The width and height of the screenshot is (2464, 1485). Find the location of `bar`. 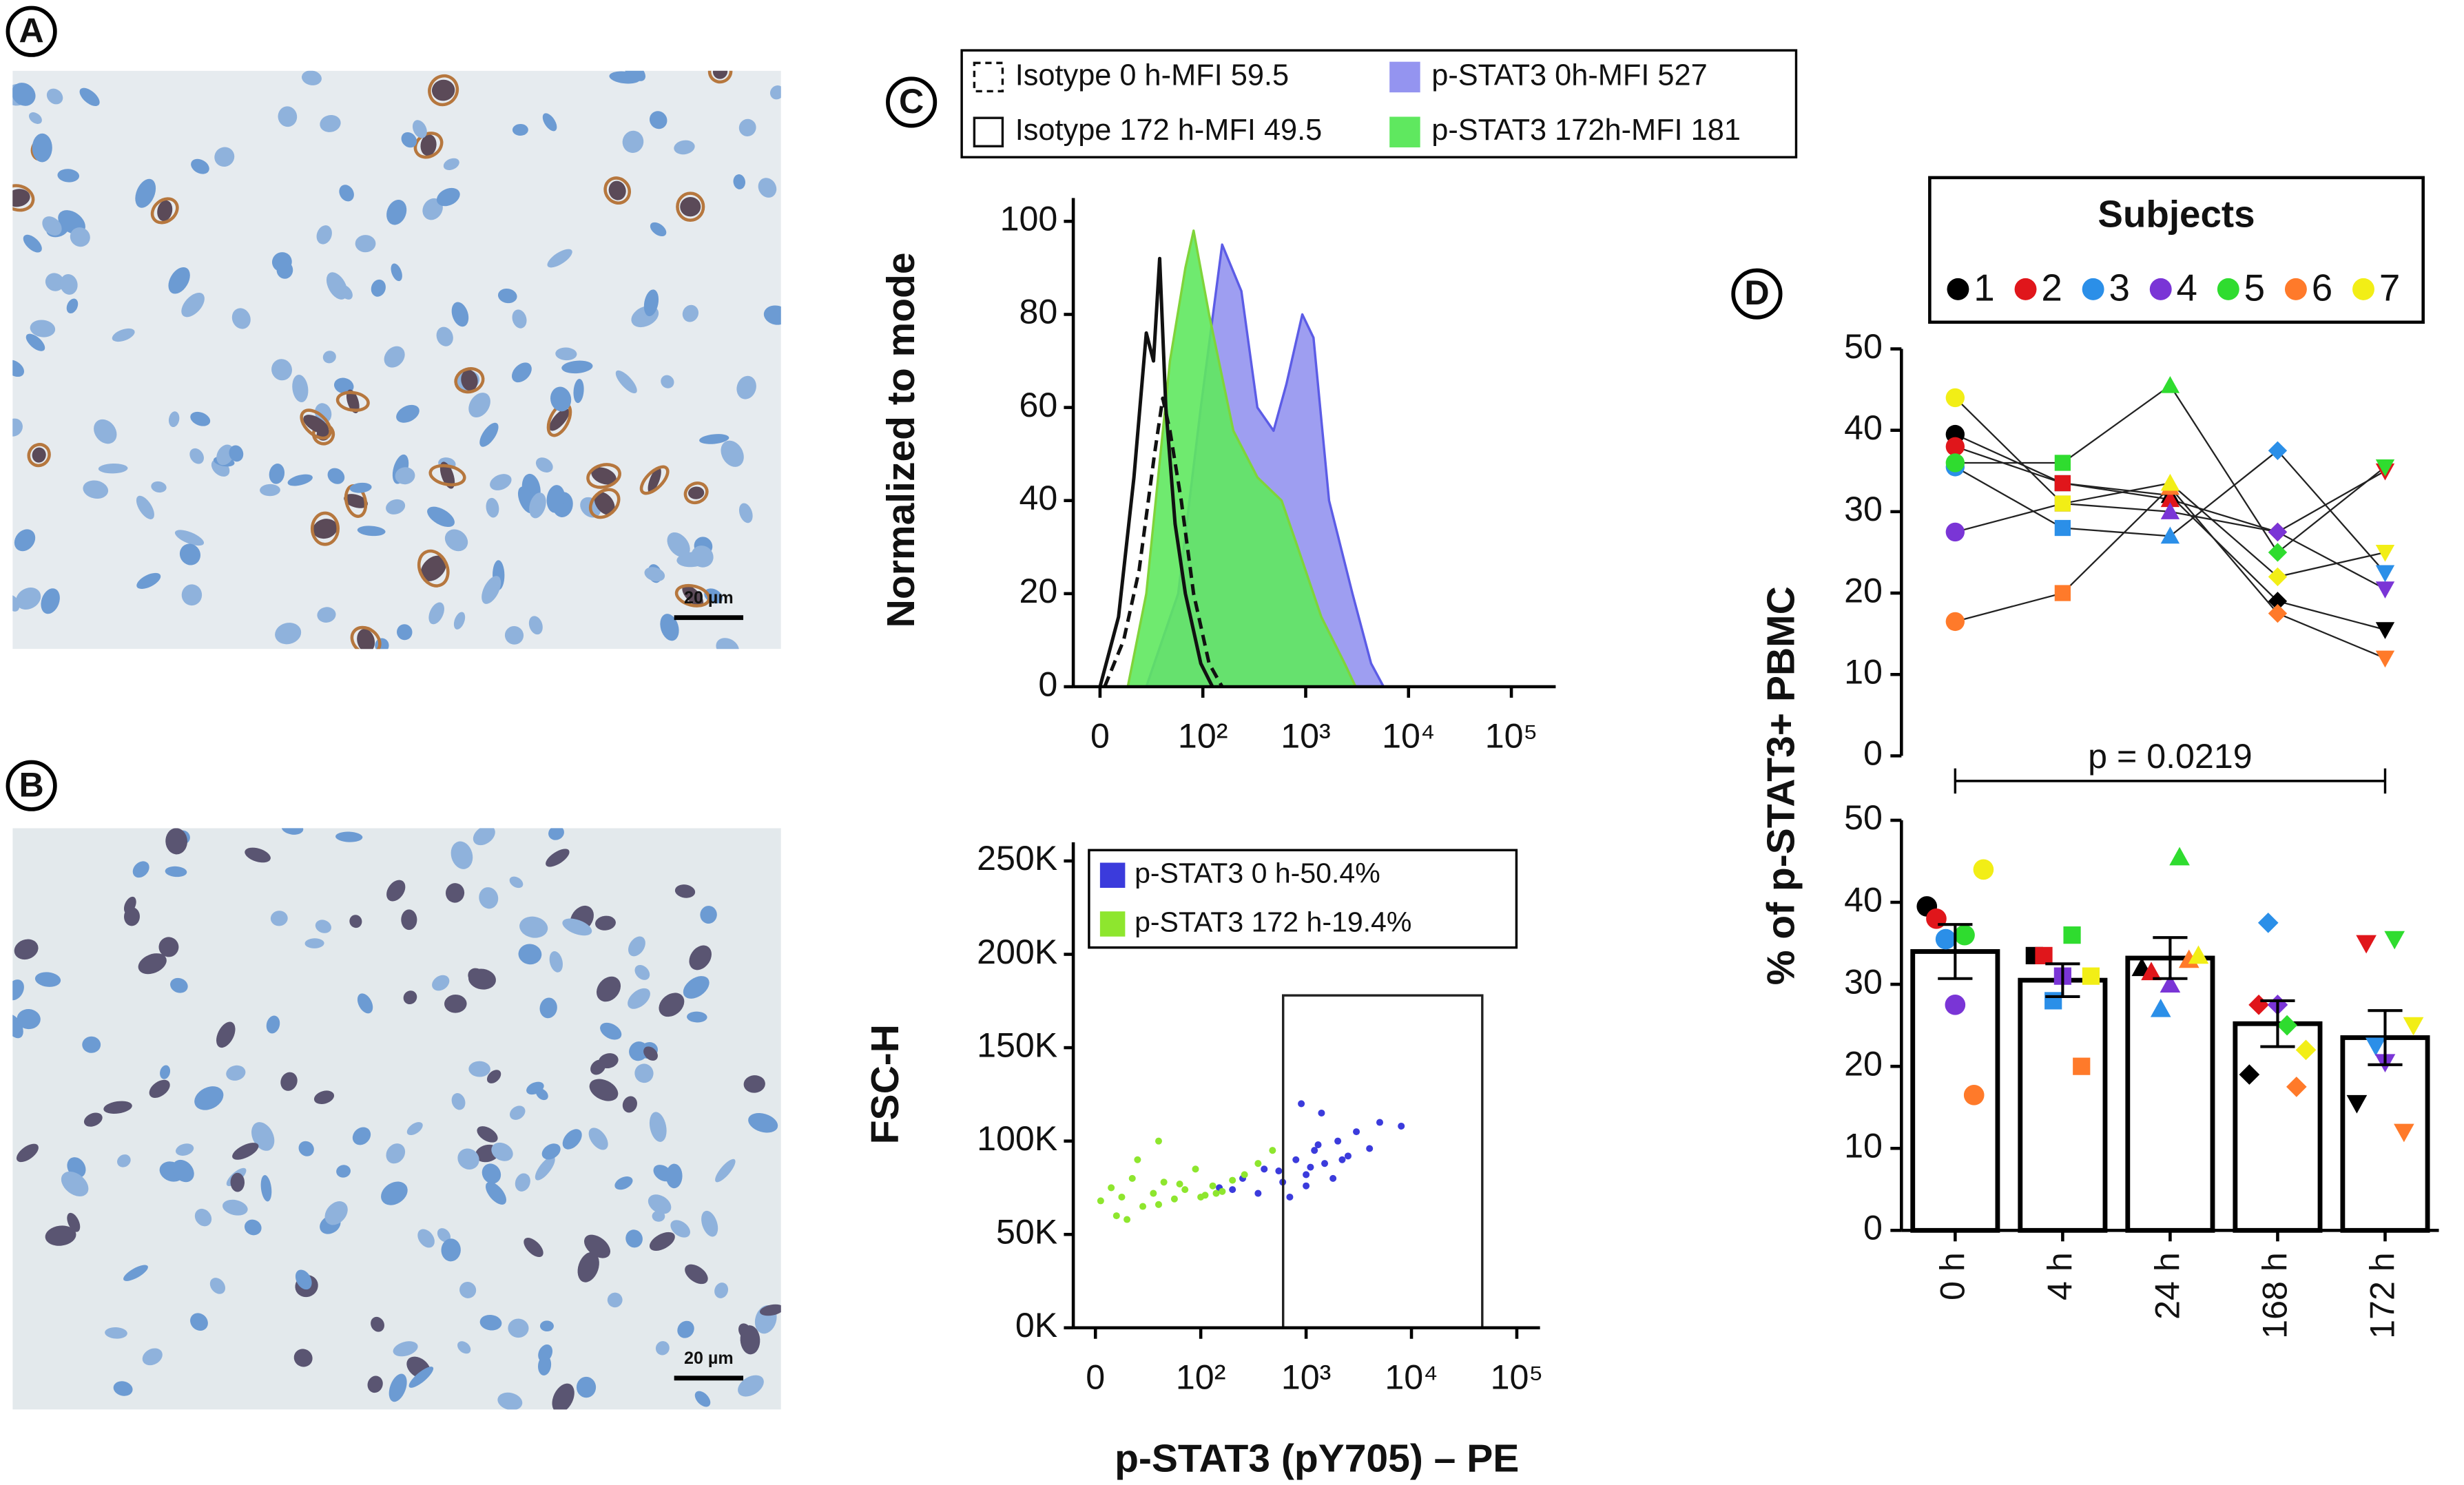

bar is located at coordinates (1955, 1091).